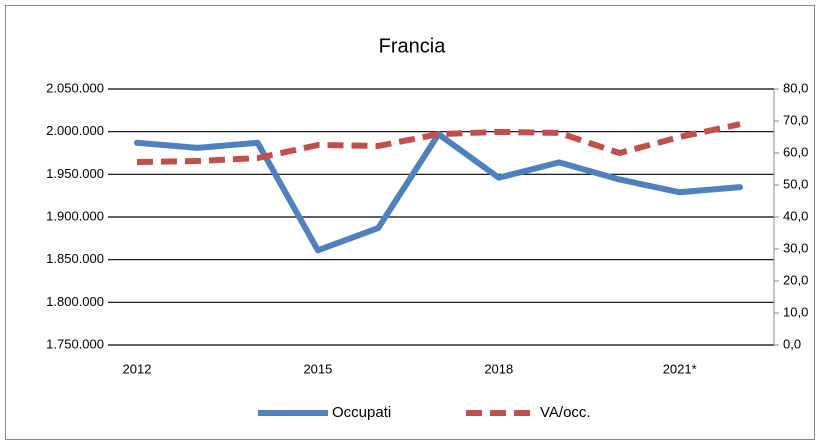  I want to click on x-tick-label: 2018, so click(498, 368).